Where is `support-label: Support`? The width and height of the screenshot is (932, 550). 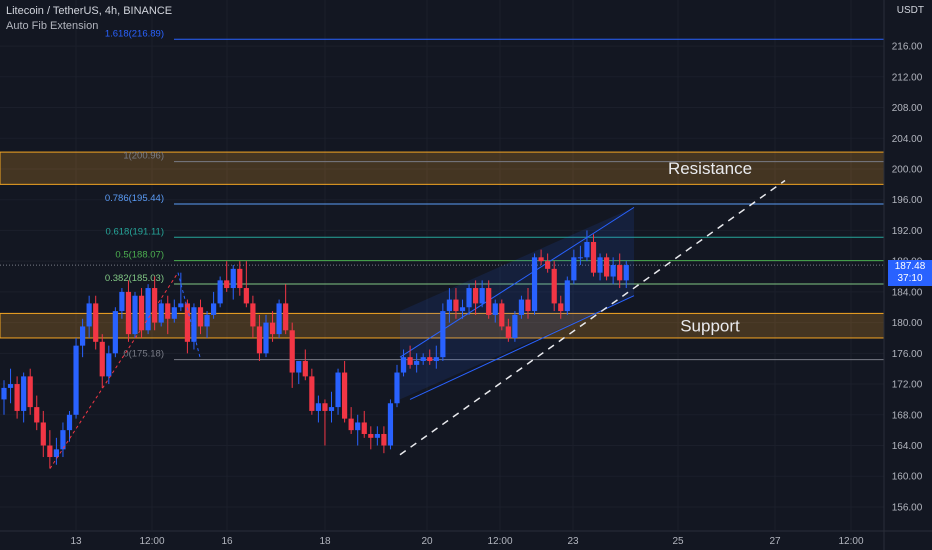 support-label: Support is located at coordinates (710, 326).